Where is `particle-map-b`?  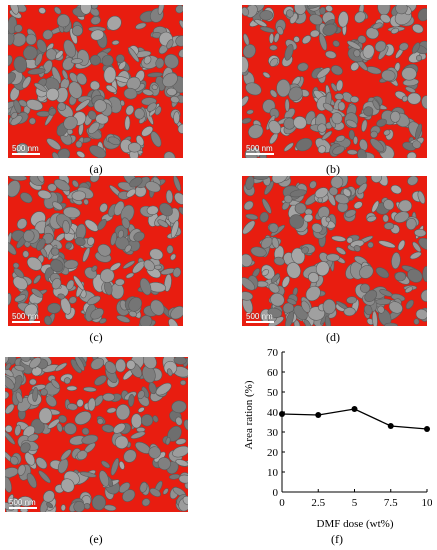
particle-map-b is located at coordinates (334, 81).